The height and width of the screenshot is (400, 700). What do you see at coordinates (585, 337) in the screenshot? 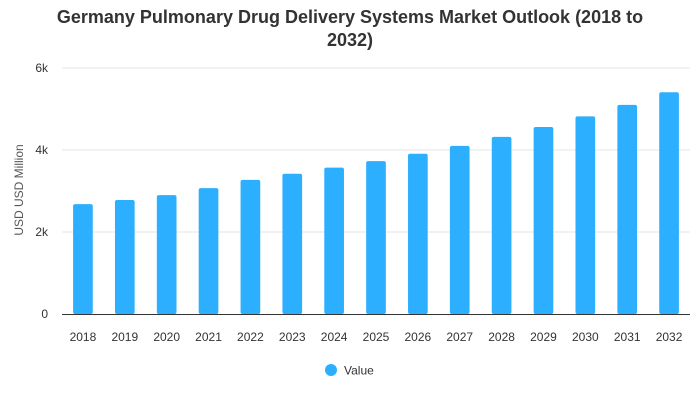
I see `x-tick-label: 2030` at bounding box center [585, 337].